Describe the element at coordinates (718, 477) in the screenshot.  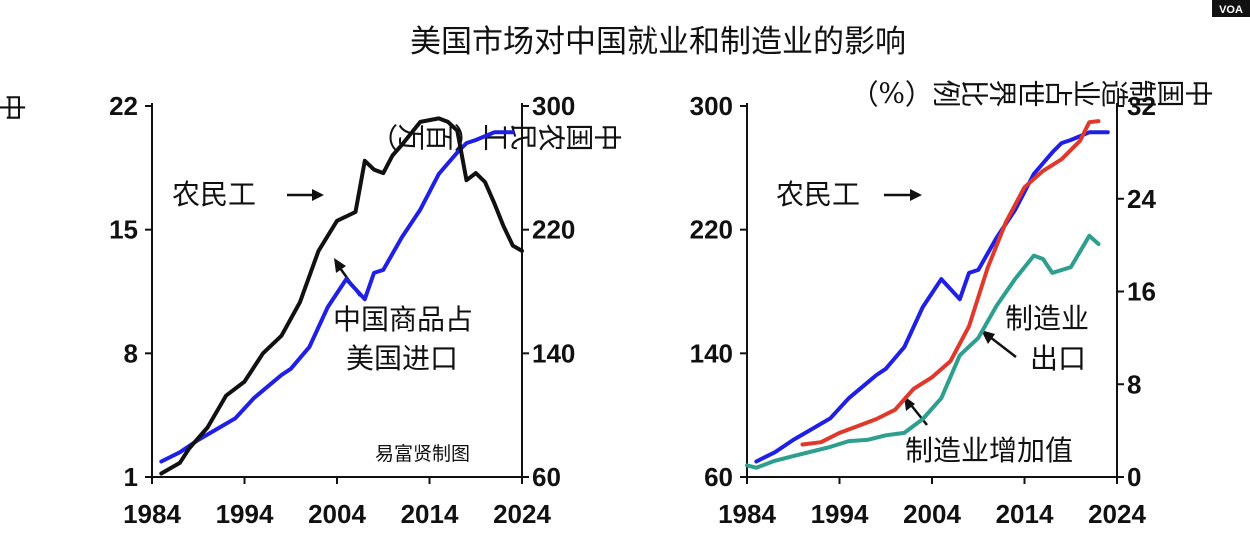
I see `p1-left-tick-label-3: 60` at that location.